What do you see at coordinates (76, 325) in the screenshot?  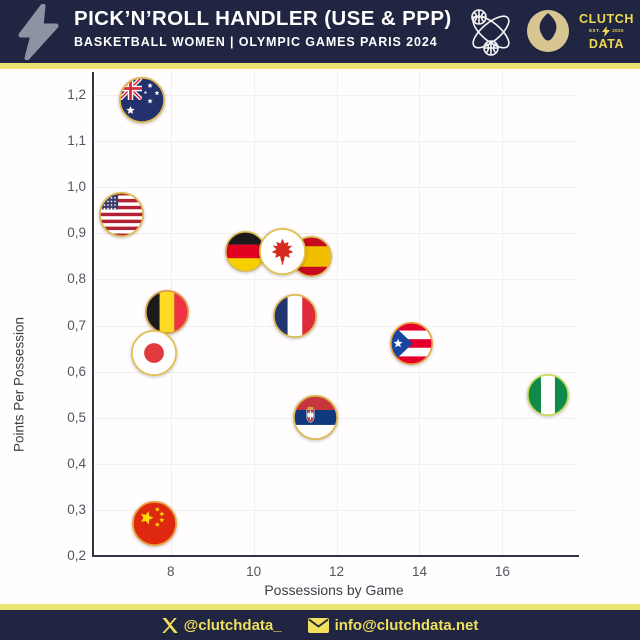 I see `y-tick-label: 0,7` at bounding box center [76, 325].